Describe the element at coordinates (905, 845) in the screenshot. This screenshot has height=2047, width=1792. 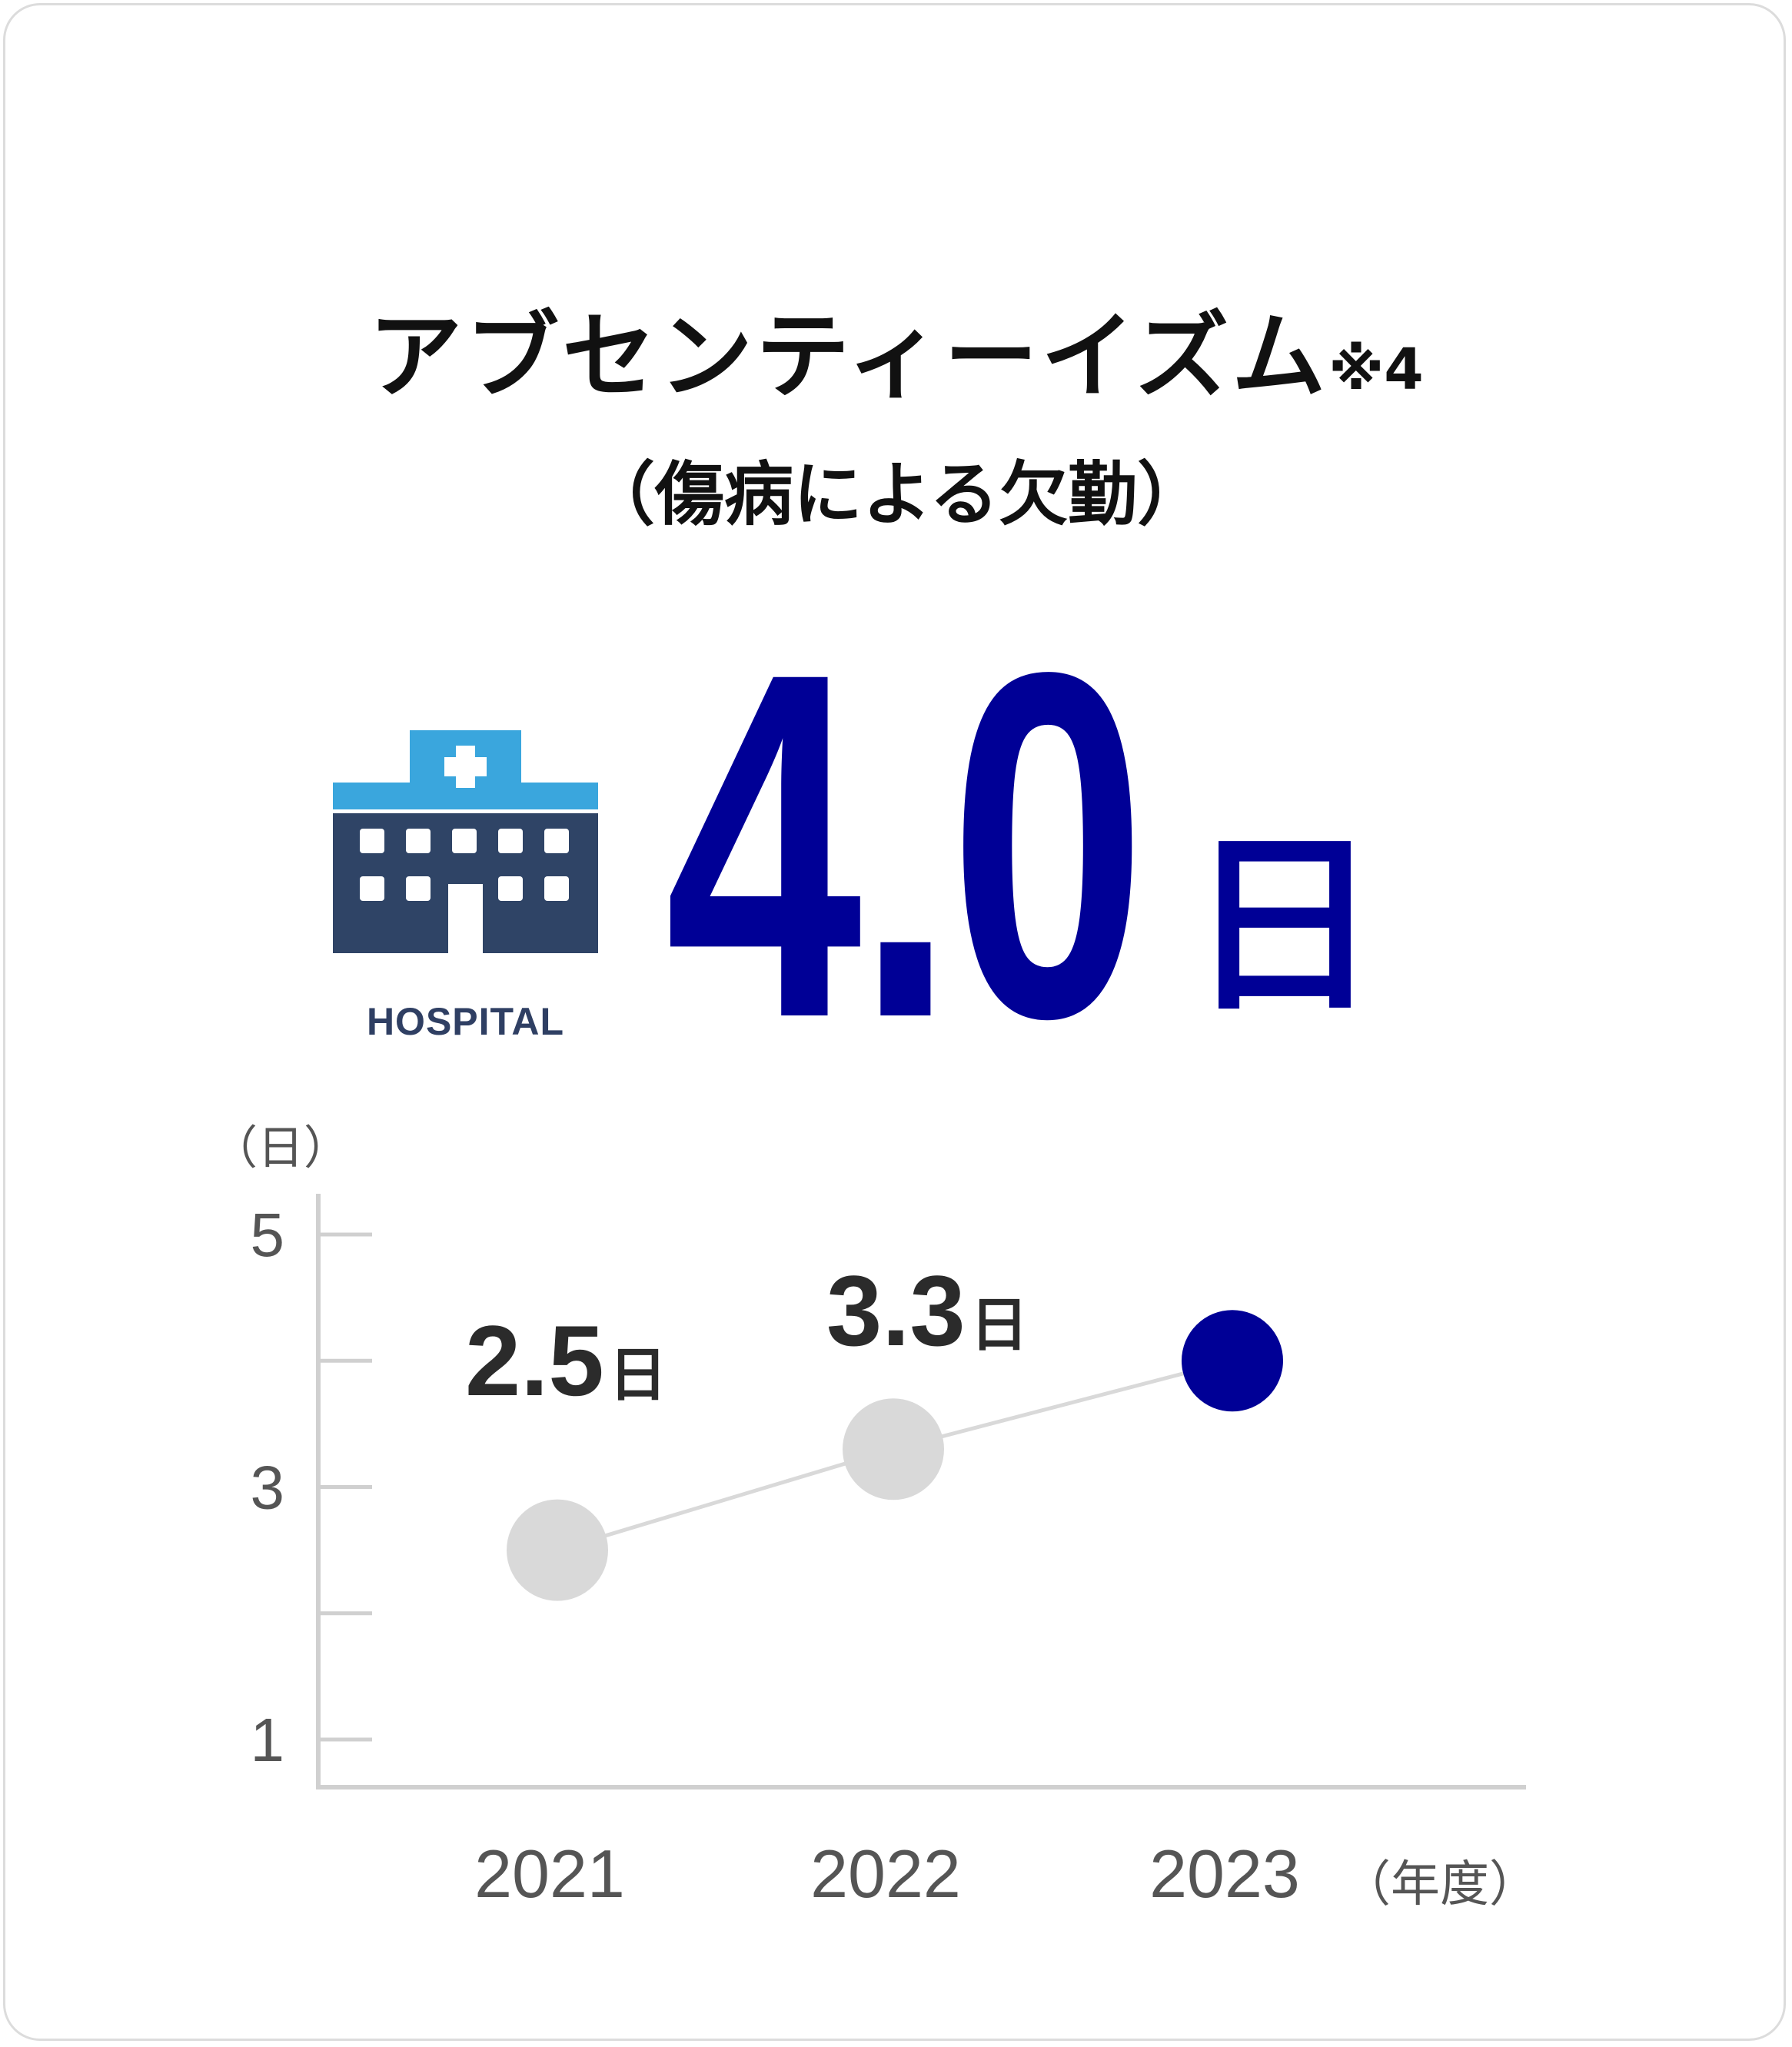
I see `kpi-number: 4.0` at that location.